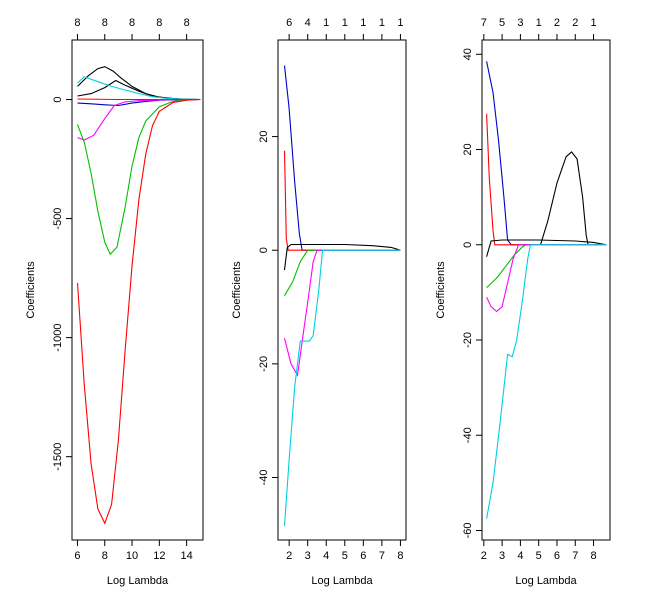  Describe the element at coordinates (187, 556) in the screenshot. I see `x-tick-label: 14` at that location.